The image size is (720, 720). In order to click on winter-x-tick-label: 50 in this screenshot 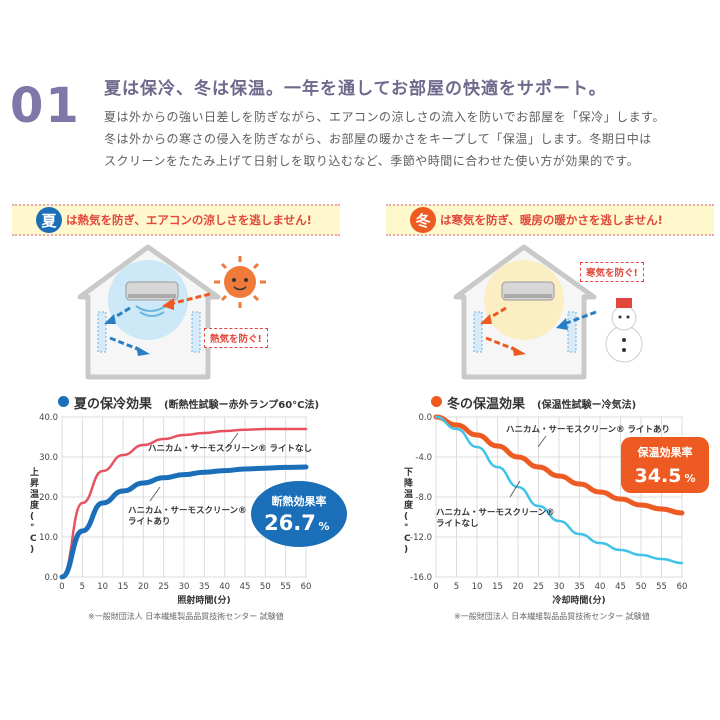, I will do `click(641, 587)`.